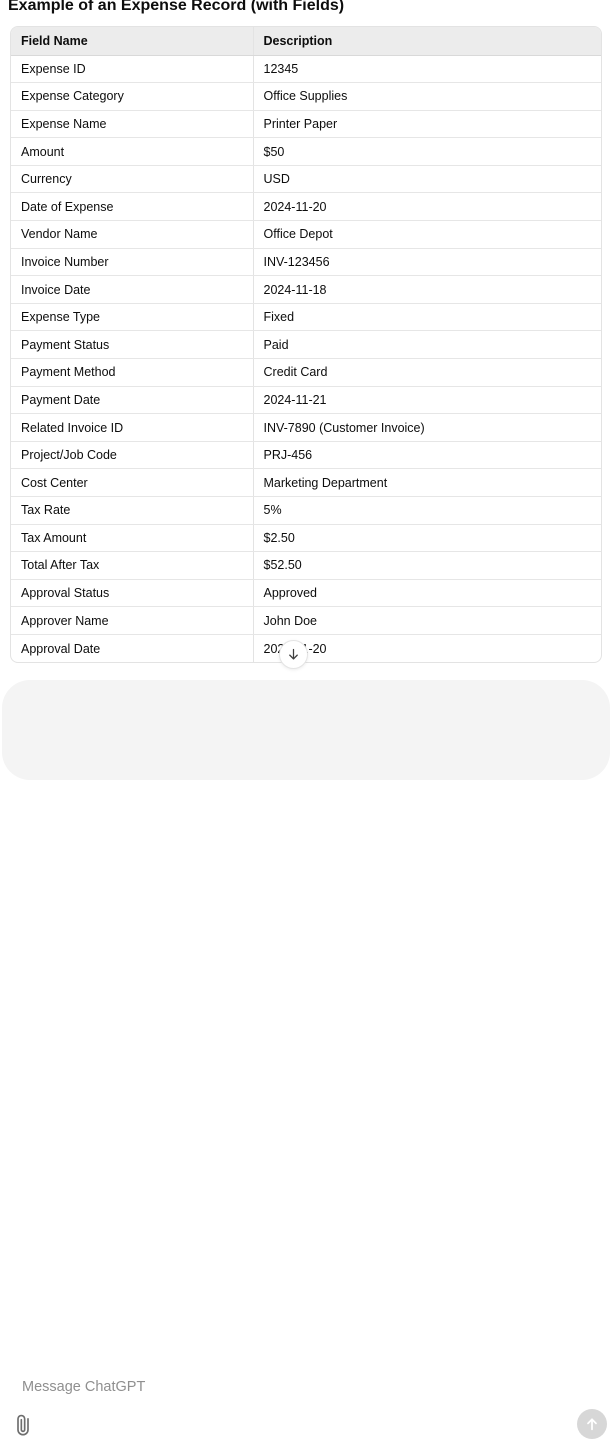 The height and width of the screenshot is (1439, 613). What do you see at coordinates (132, 262) in the screenshot?
I see `field-name-cell: Invoice Number` at bounding box center [132, 262].